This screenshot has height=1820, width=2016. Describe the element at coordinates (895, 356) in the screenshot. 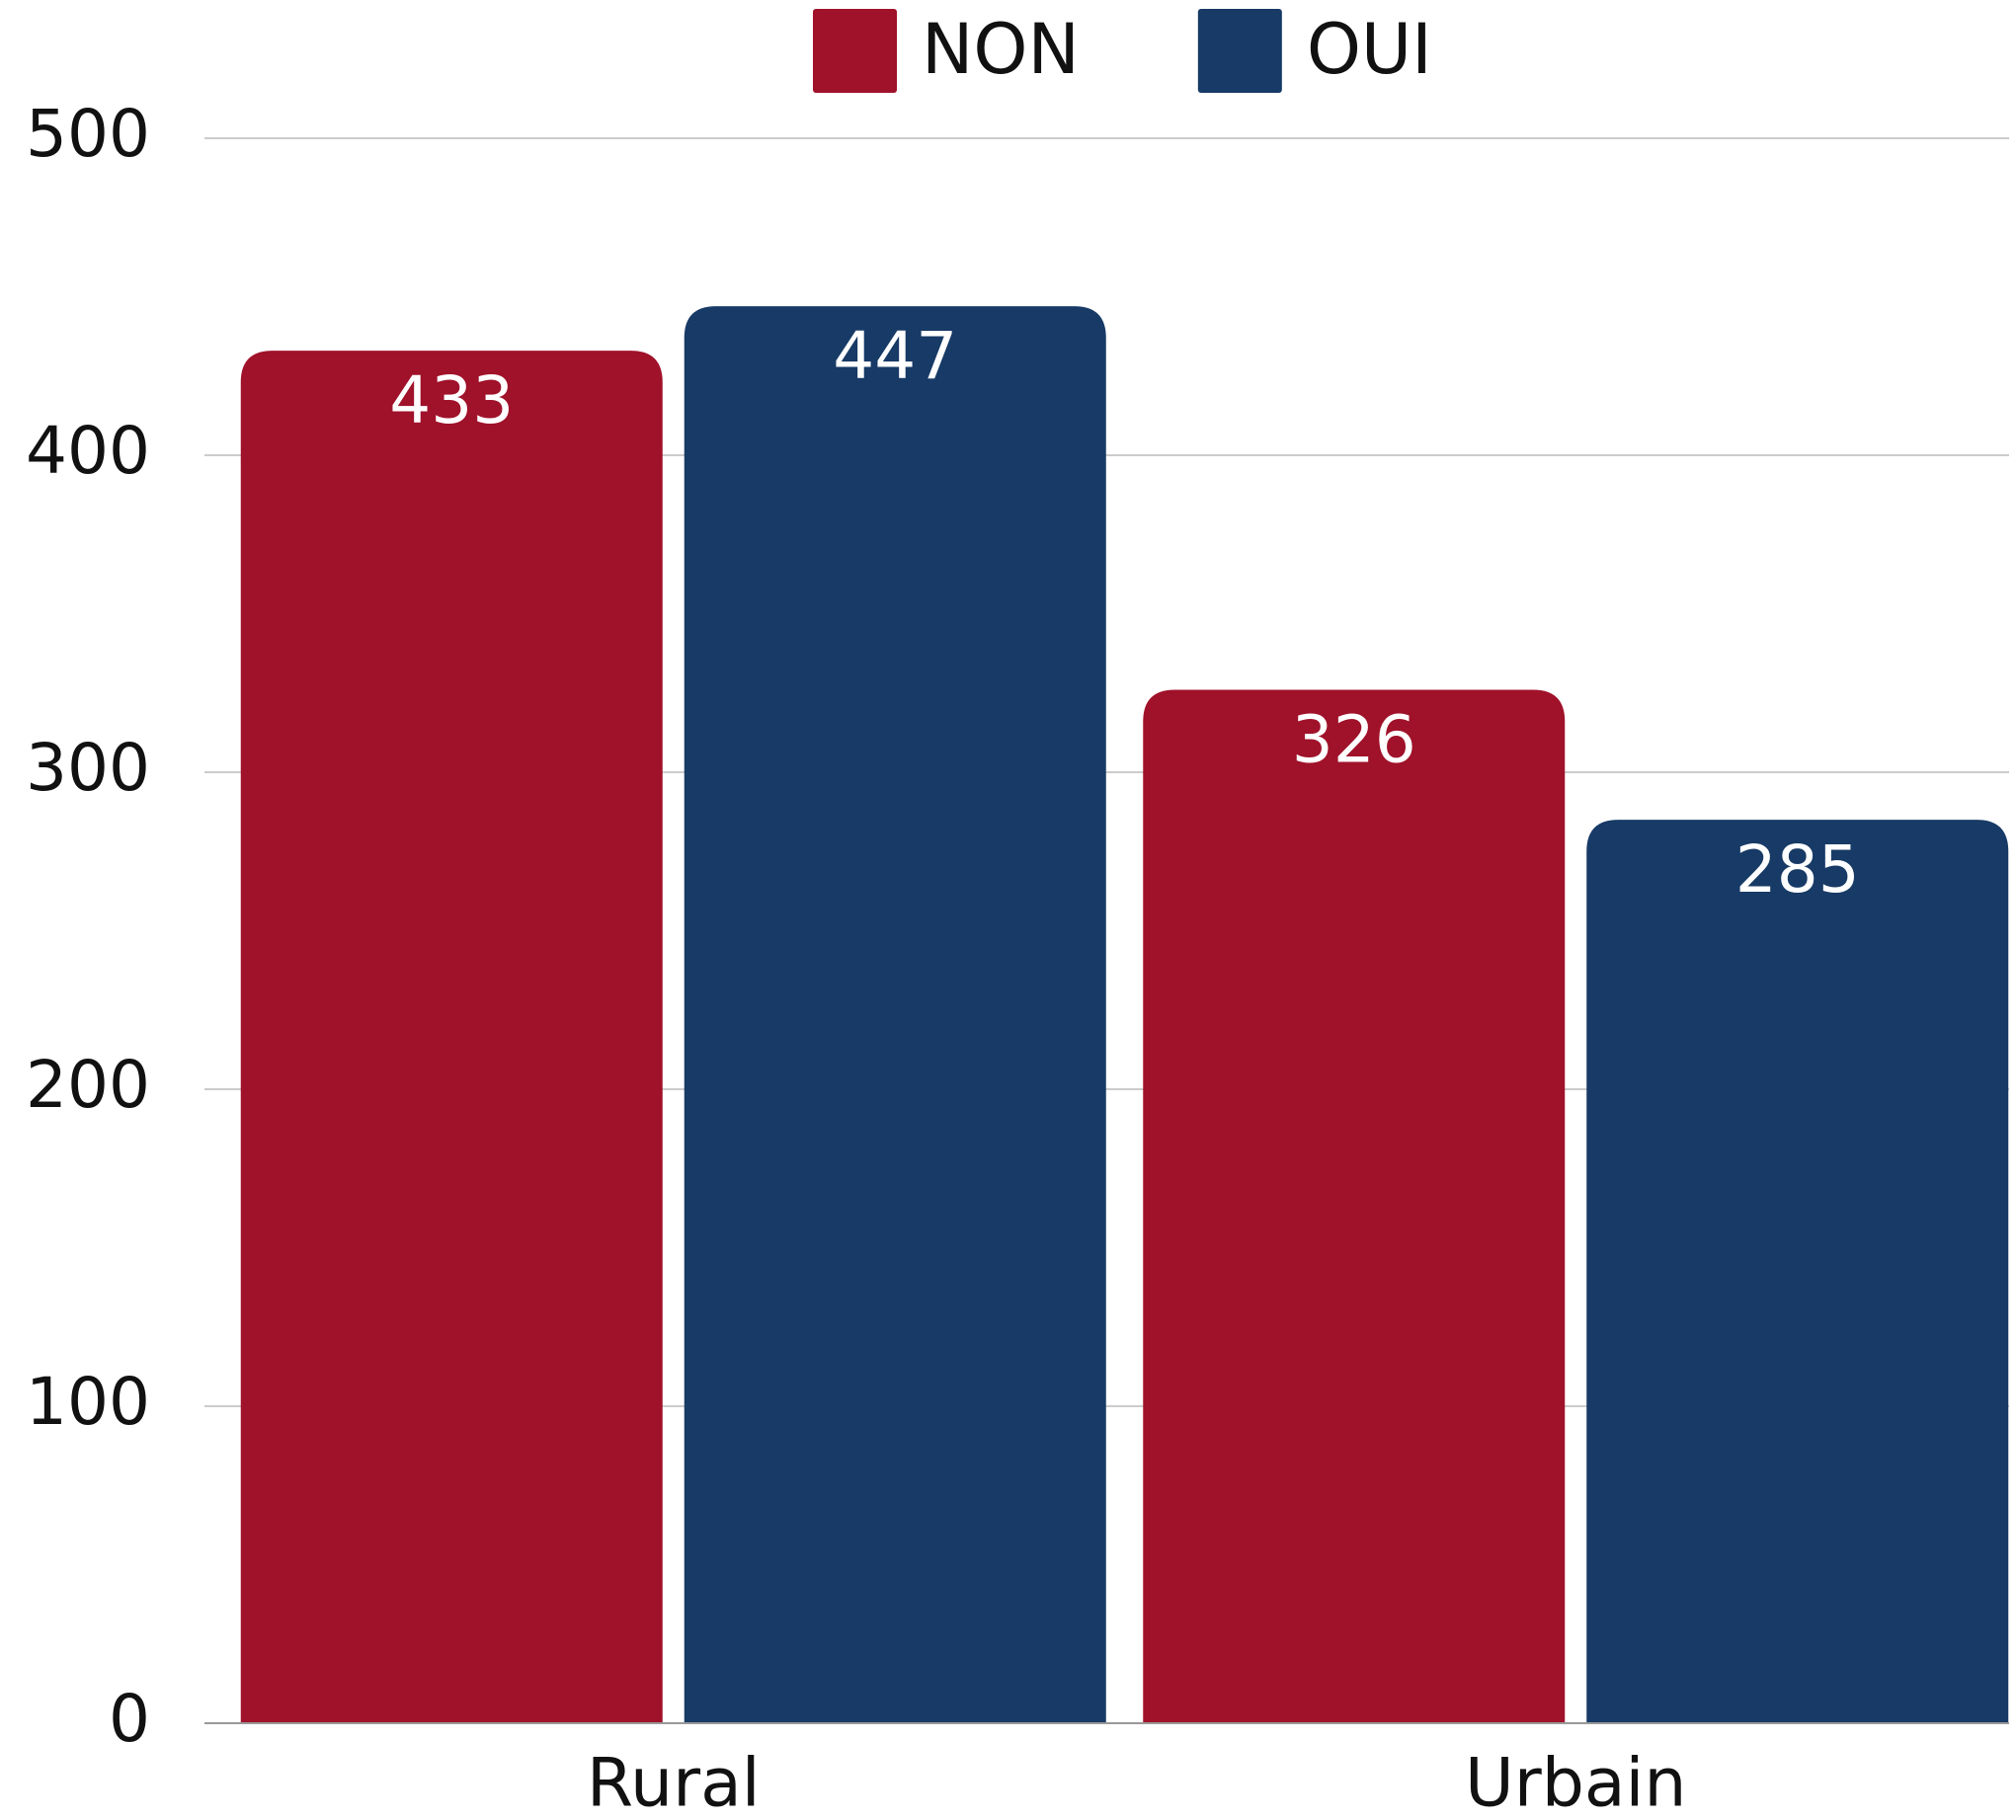

I see `data-label: 447` at that location.